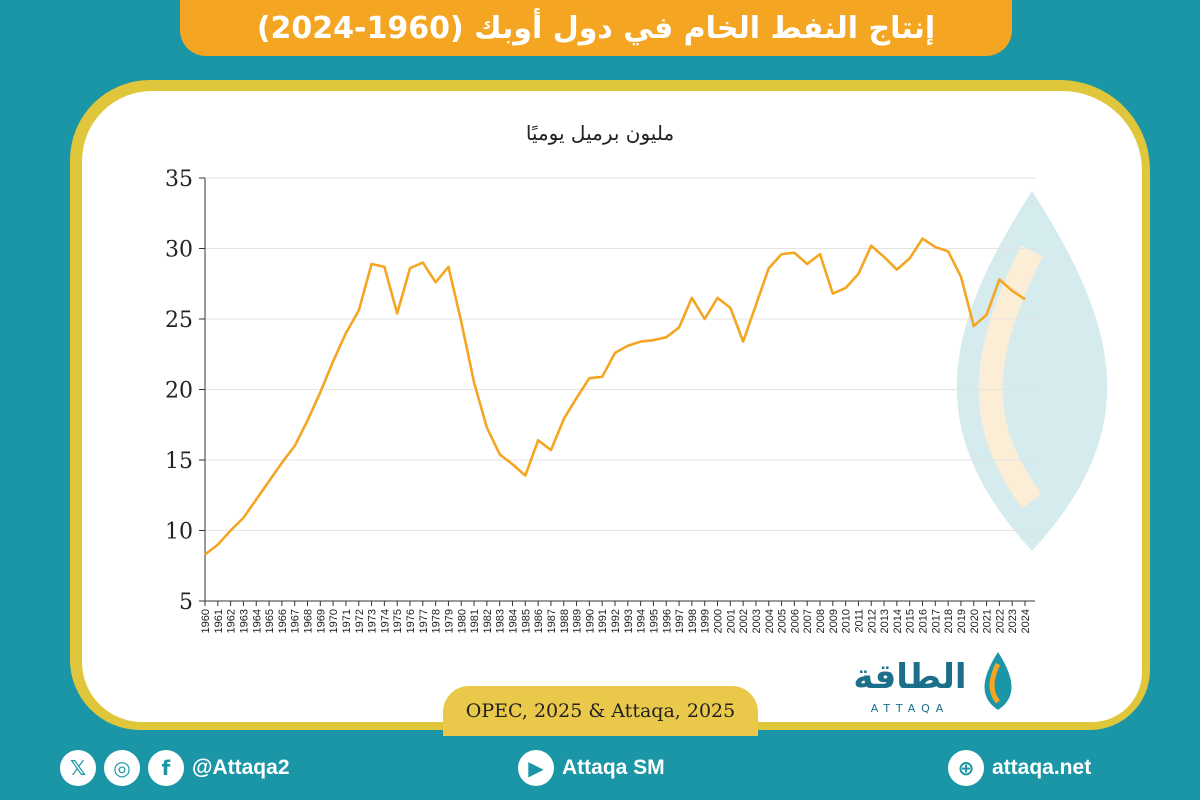 This screenshot has height=800, width=1200. I want to click on x-tick-label: 2002, so click(744, 621).